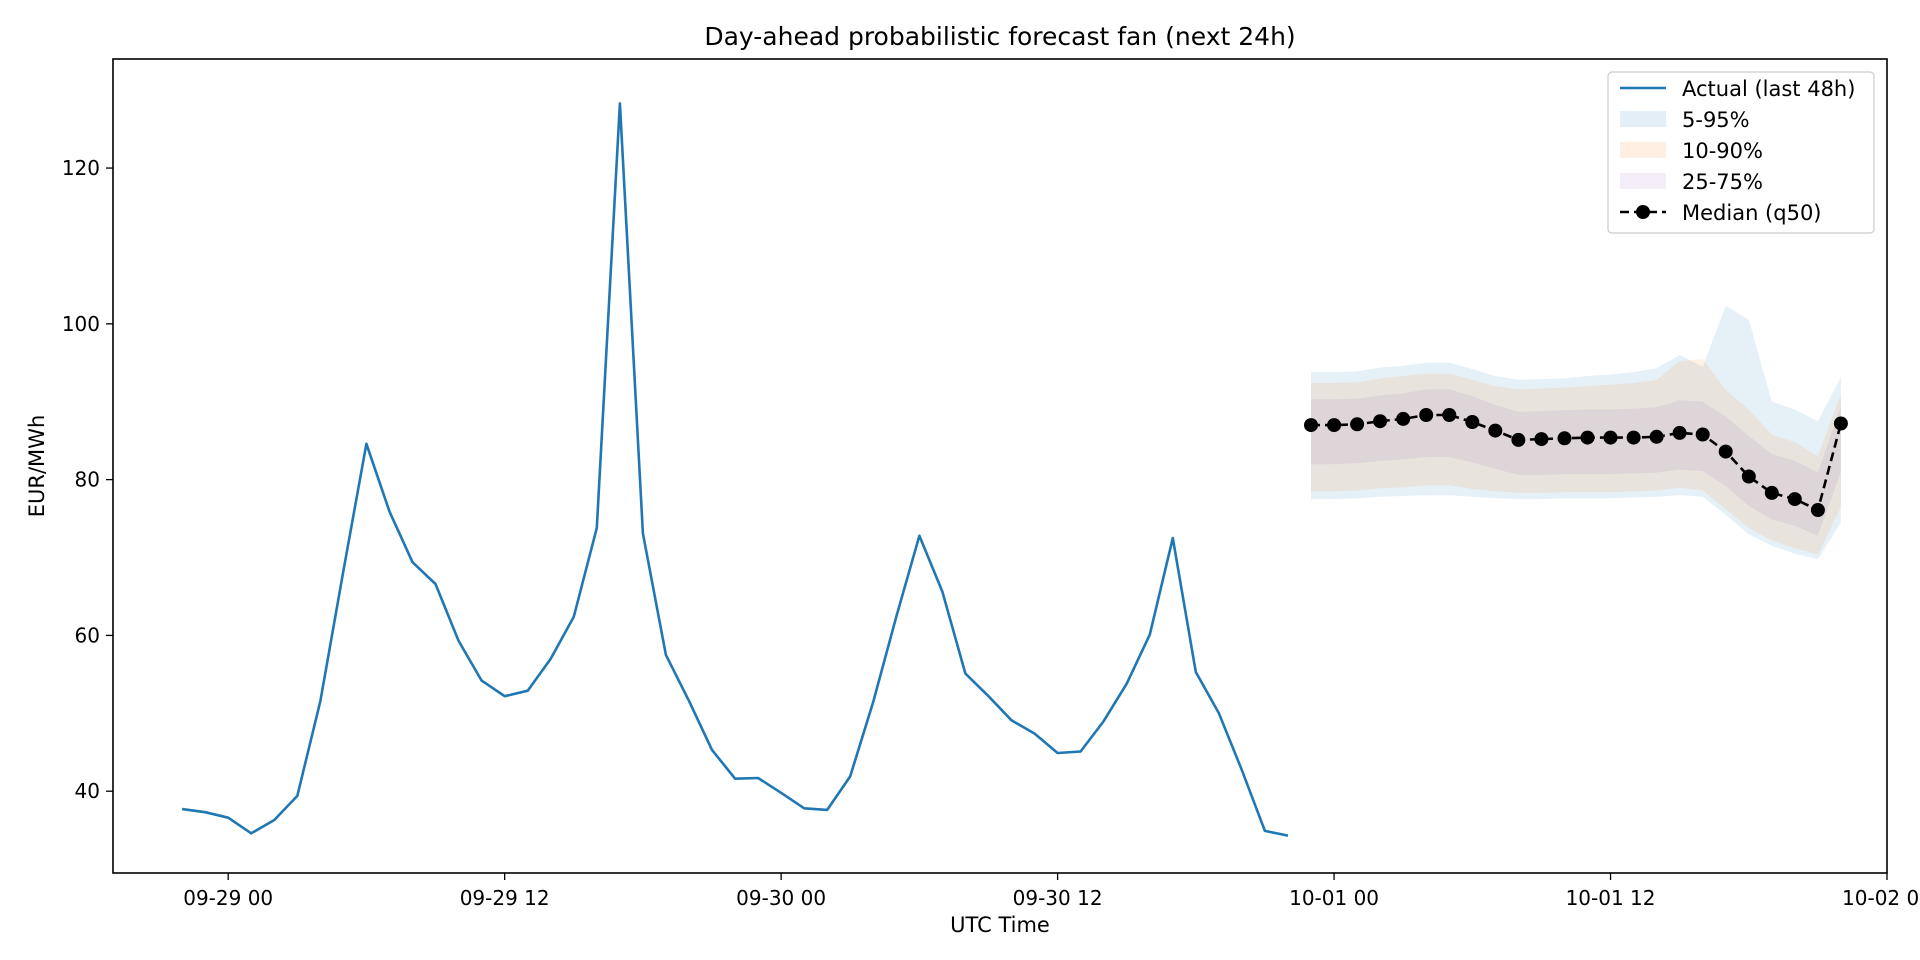  Describe the element at coordinates (1716, 120) in the screenshot. I see `legend-band-5-95-label: 5-95%` at that location.